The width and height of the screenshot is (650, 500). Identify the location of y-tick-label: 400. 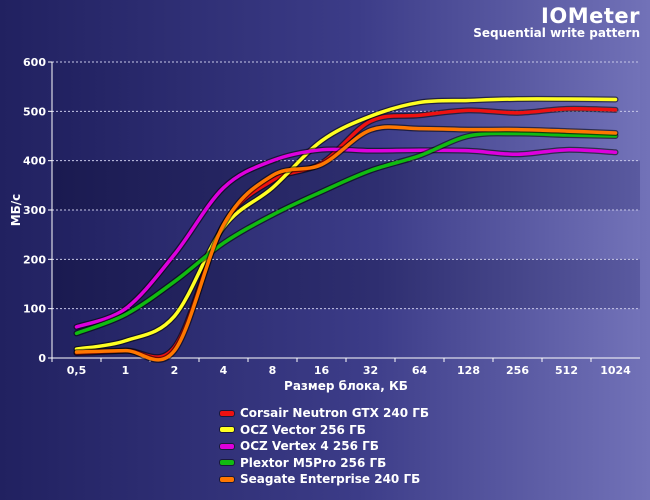
(34, 161).